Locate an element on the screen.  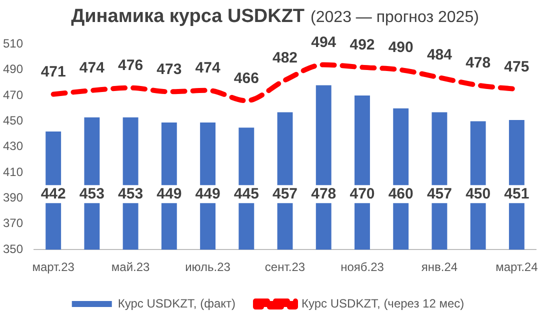
data-label: 492 is located at coordinates (362, 45).